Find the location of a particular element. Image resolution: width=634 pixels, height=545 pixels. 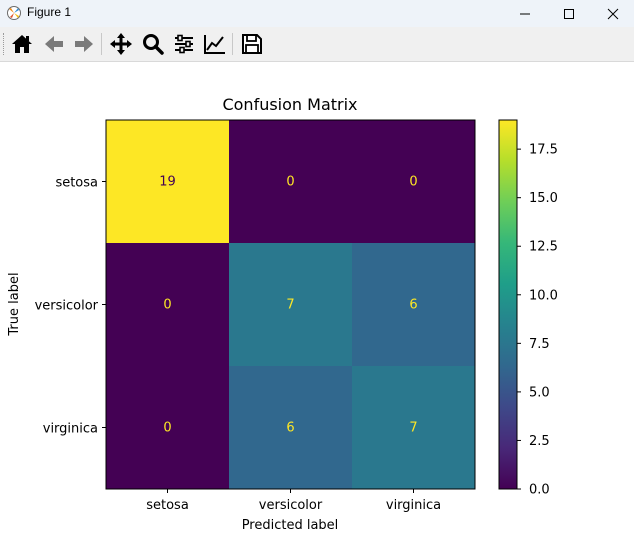

toolbar-grip is located at coordinates (5, 44).